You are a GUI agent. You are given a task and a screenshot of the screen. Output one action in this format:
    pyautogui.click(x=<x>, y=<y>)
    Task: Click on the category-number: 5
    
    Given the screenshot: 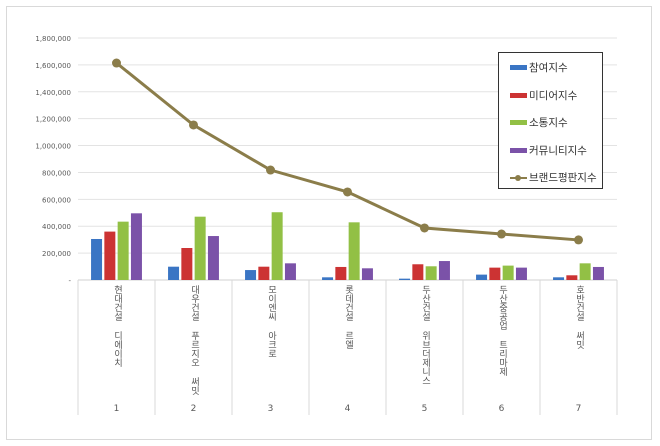 What is the action you would take?
    pyautogui.click(x=424, y=409)
    